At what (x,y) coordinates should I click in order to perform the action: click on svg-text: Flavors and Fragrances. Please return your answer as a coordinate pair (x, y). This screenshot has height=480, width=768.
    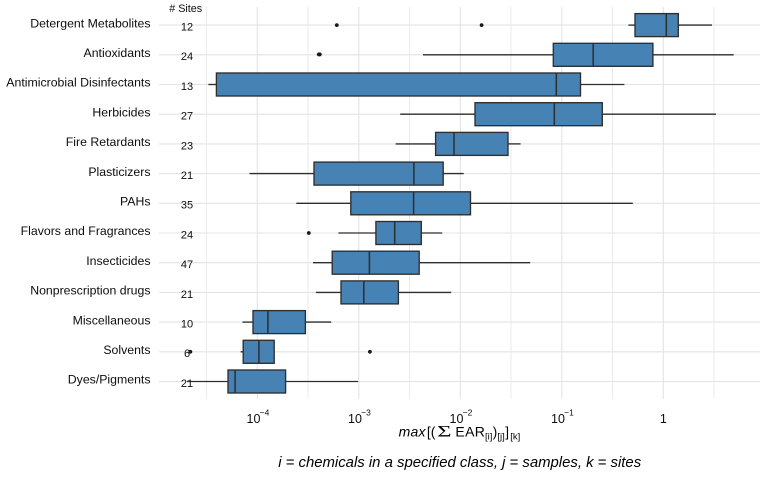
    Looking at the image, I should click on (86, 231).